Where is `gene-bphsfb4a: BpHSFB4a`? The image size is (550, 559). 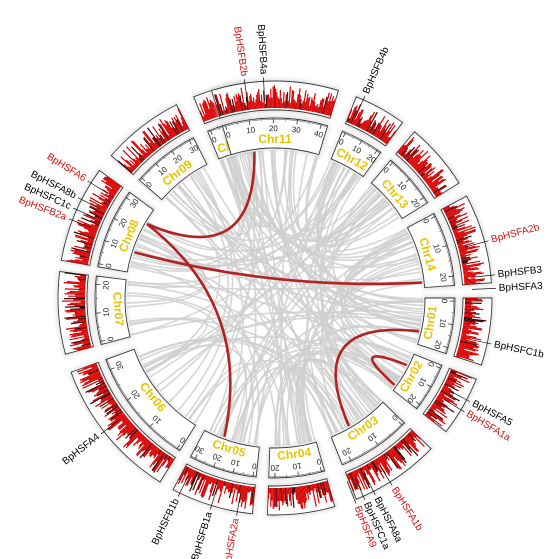
gene-bphsfb4a: BpHSFB4a is located at coordinates (262, 63).